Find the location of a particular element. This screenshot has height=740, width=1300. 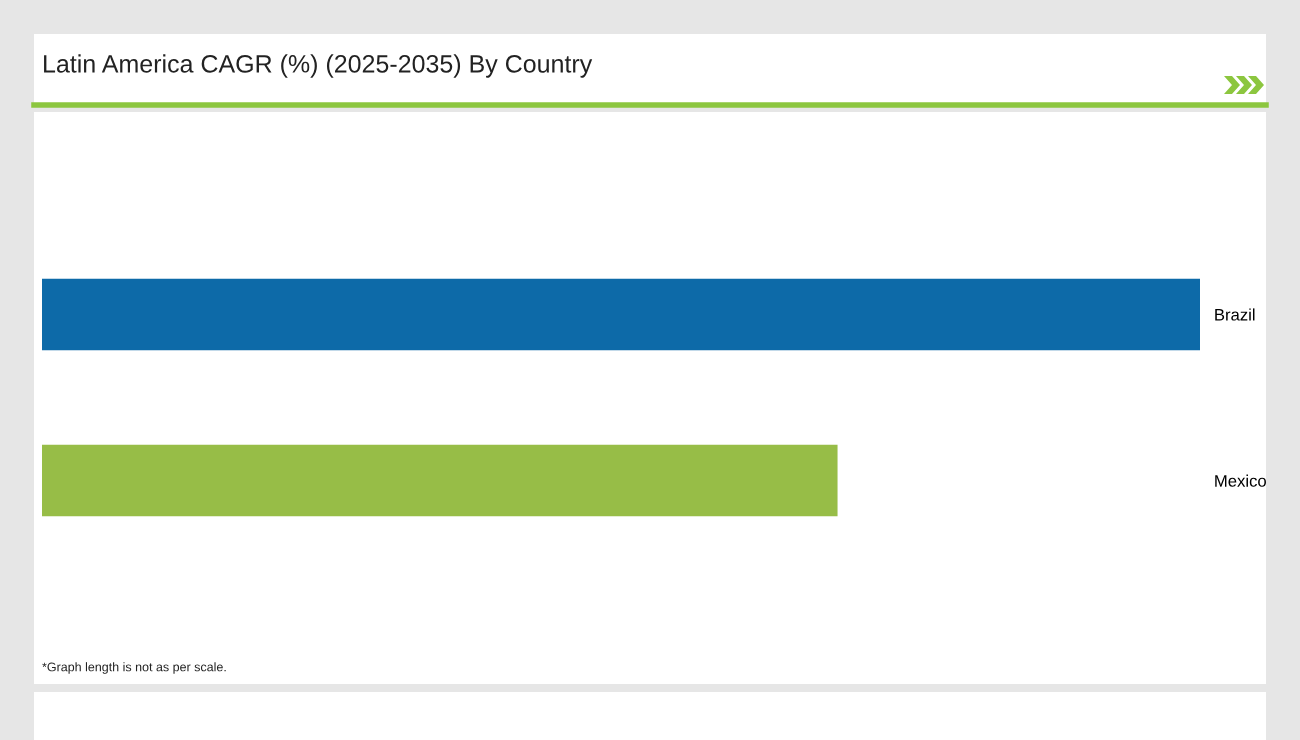

y-tick-label: Brazil is located at coordinates (1235, 314).